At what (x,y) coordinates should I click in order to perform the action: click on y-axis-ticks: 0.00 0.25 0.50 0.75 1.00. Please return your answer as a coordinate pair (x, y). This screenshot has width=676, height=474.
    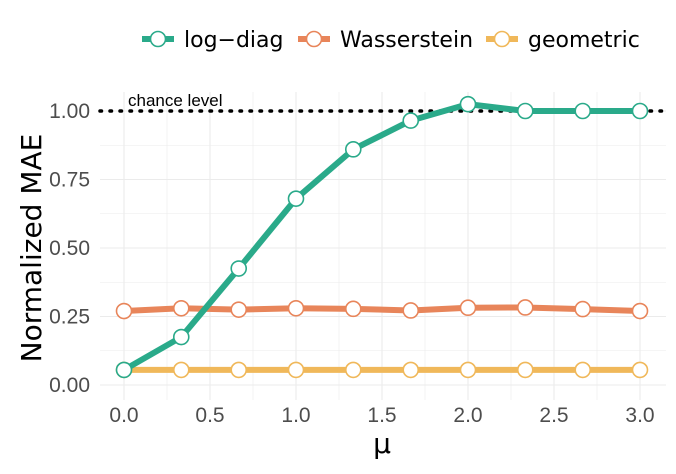
    Looking at the image, I should click on (69, 248).